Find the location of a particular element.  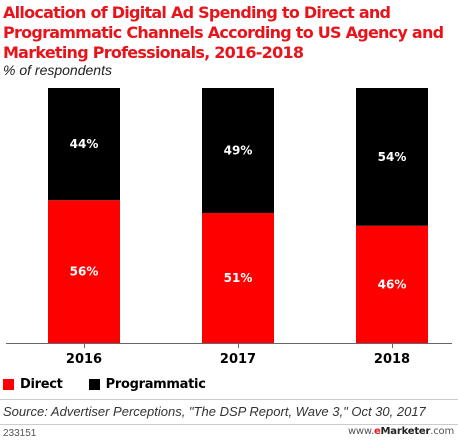

legend-item-direct: Direct is located at coordinates (33, 384).